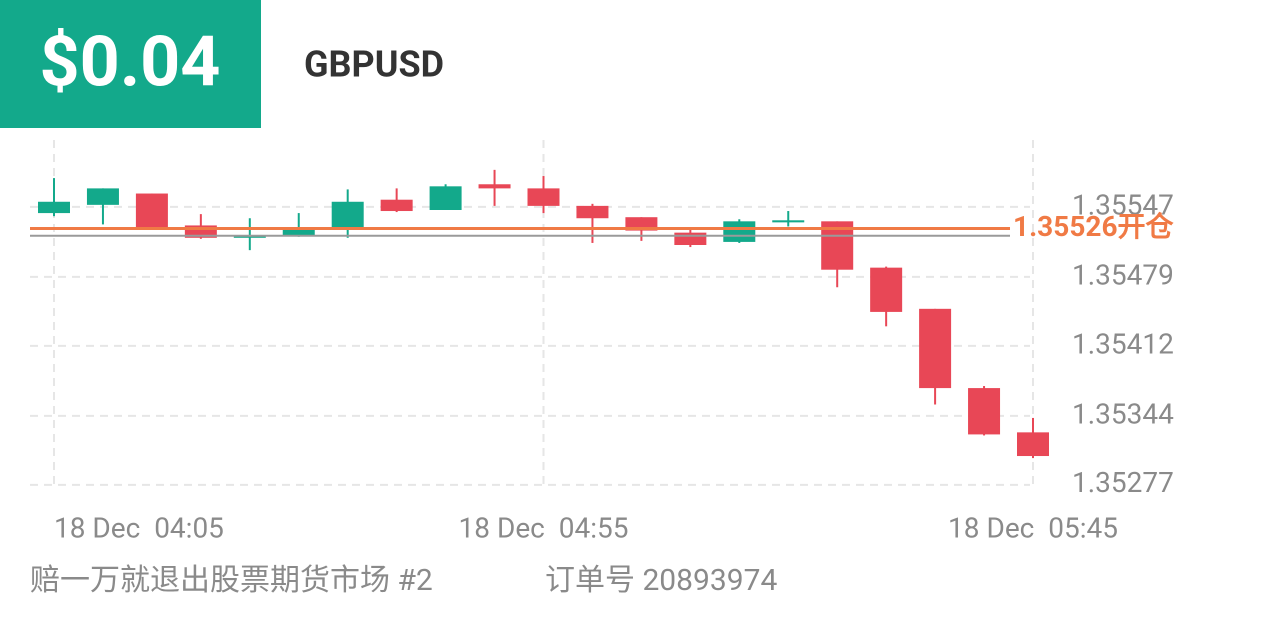  I want to click on y-tick-label: 1.35277, so click(1123, 482).